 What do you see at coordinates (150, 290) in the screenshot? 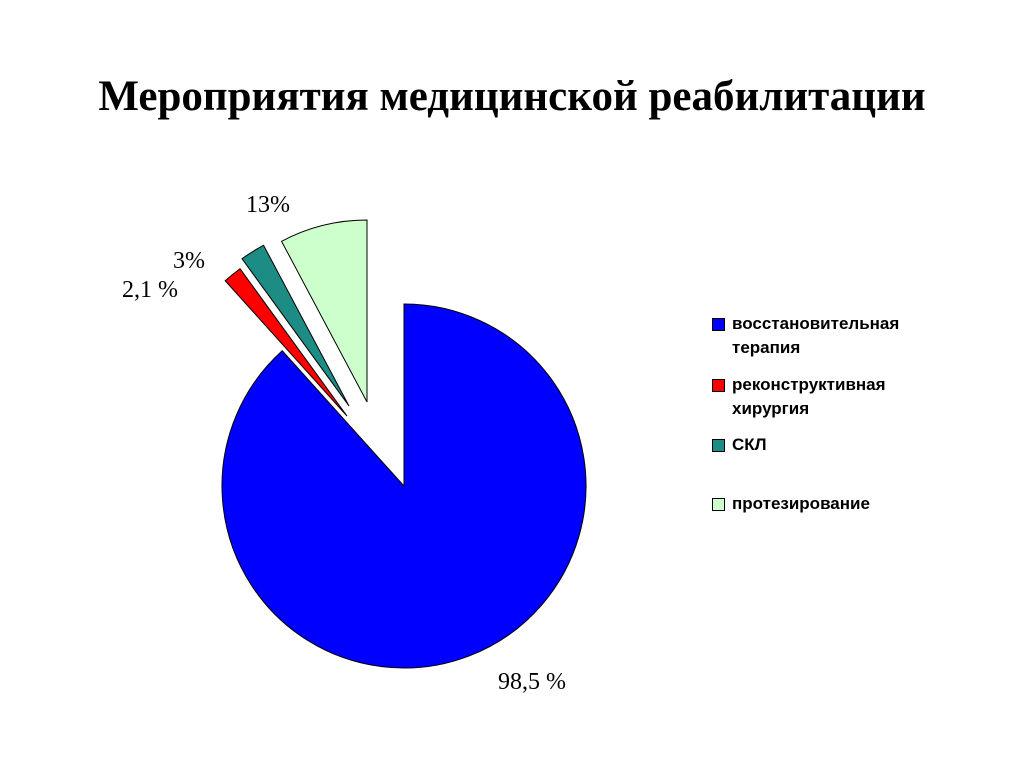
I see `data-label-rekonstruktivnaya-hirurgiya: 2,1 %` at bounding box center [150, 290].